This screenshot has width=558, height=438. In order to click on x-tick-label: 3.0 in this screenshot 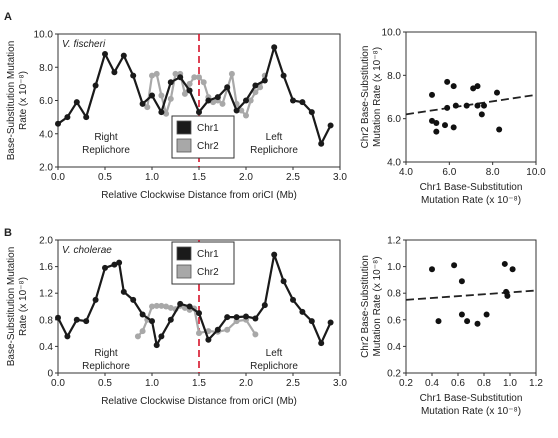, I will do `click(340, 177)`.